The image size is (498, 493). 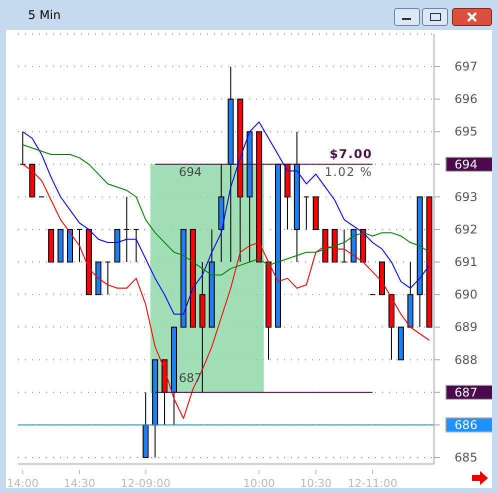 I want to click on annotation: 694, so click(x=190, y=172).